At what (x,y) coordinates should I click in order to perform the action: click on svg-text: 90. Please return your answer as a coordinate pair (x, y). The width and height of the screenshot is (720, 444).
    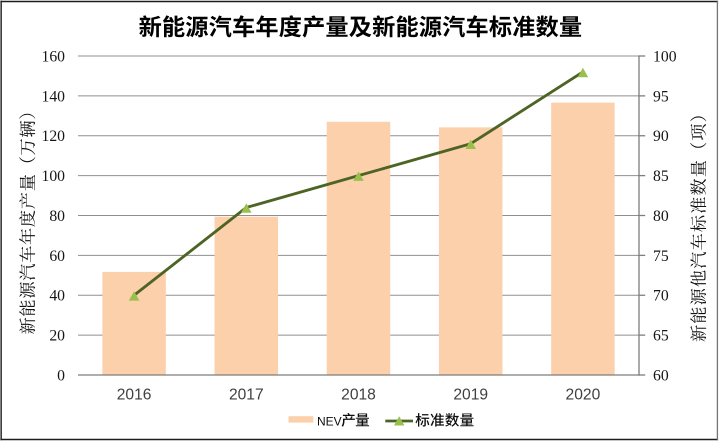
    Looking at the image, I should click on (661, 136).